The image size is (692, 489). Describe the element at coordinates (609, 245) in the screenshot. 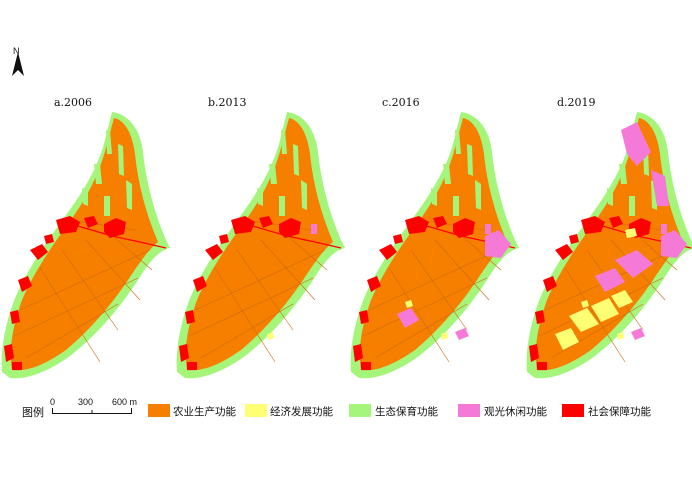

I see `map-panel-2019` at that location.